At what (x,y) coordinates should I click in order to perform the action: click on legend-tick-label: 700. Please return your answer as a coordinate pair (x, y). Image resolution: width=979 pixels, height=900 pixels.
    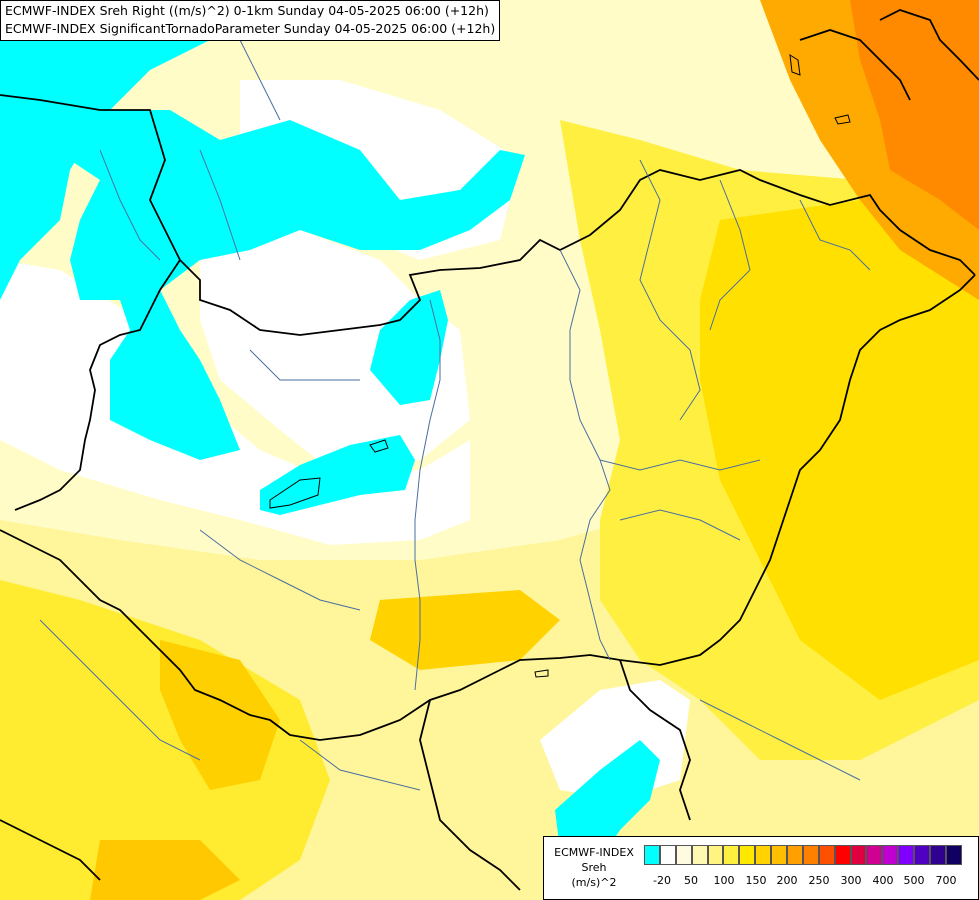
    Looking at the image, I should click on (946, 880).